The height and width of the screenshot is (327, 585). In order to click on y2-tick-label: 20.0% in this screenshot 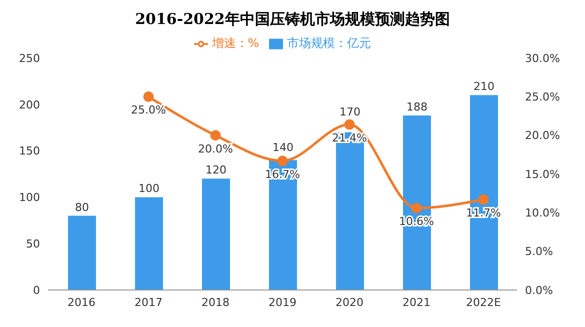, I will do `click(542, 135)`.